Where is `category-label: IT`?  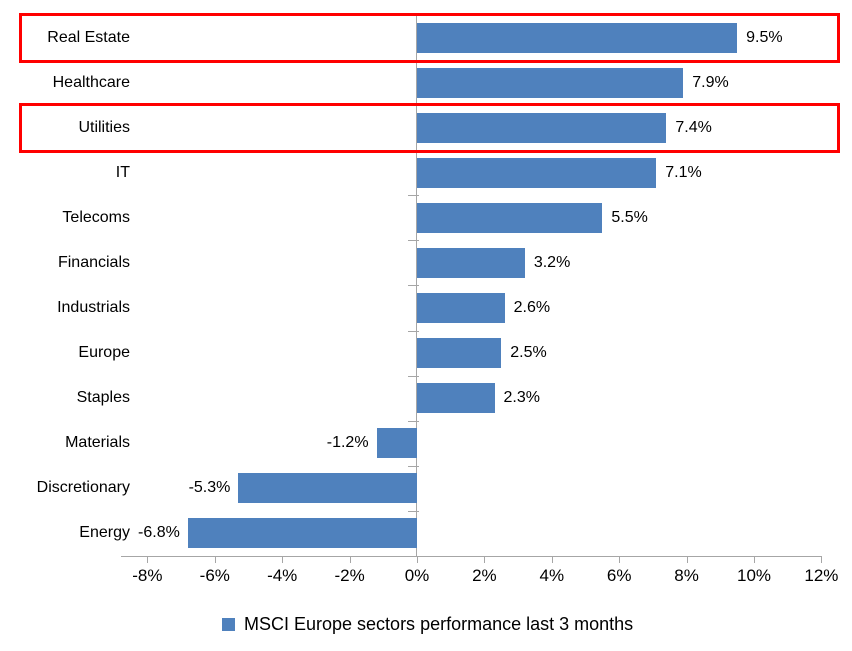
category-label: IT is located at coordinates (122, 172).